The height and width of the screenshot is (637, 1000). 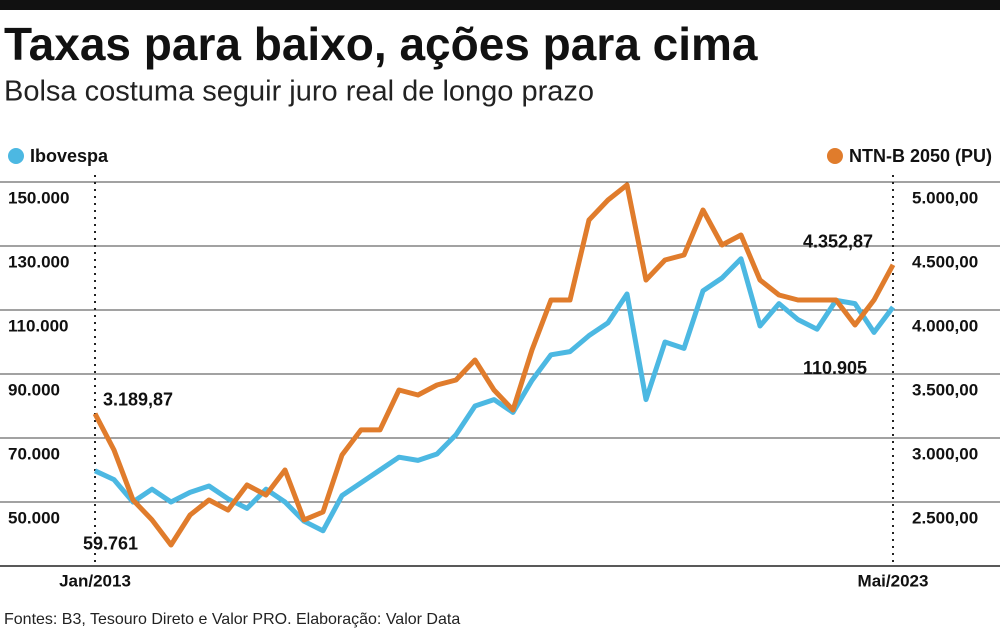 What do you see at coordinates (34, 517) in the screenshot?
I see `y-tick-label: 50.000` at bounding box center [34, 517].